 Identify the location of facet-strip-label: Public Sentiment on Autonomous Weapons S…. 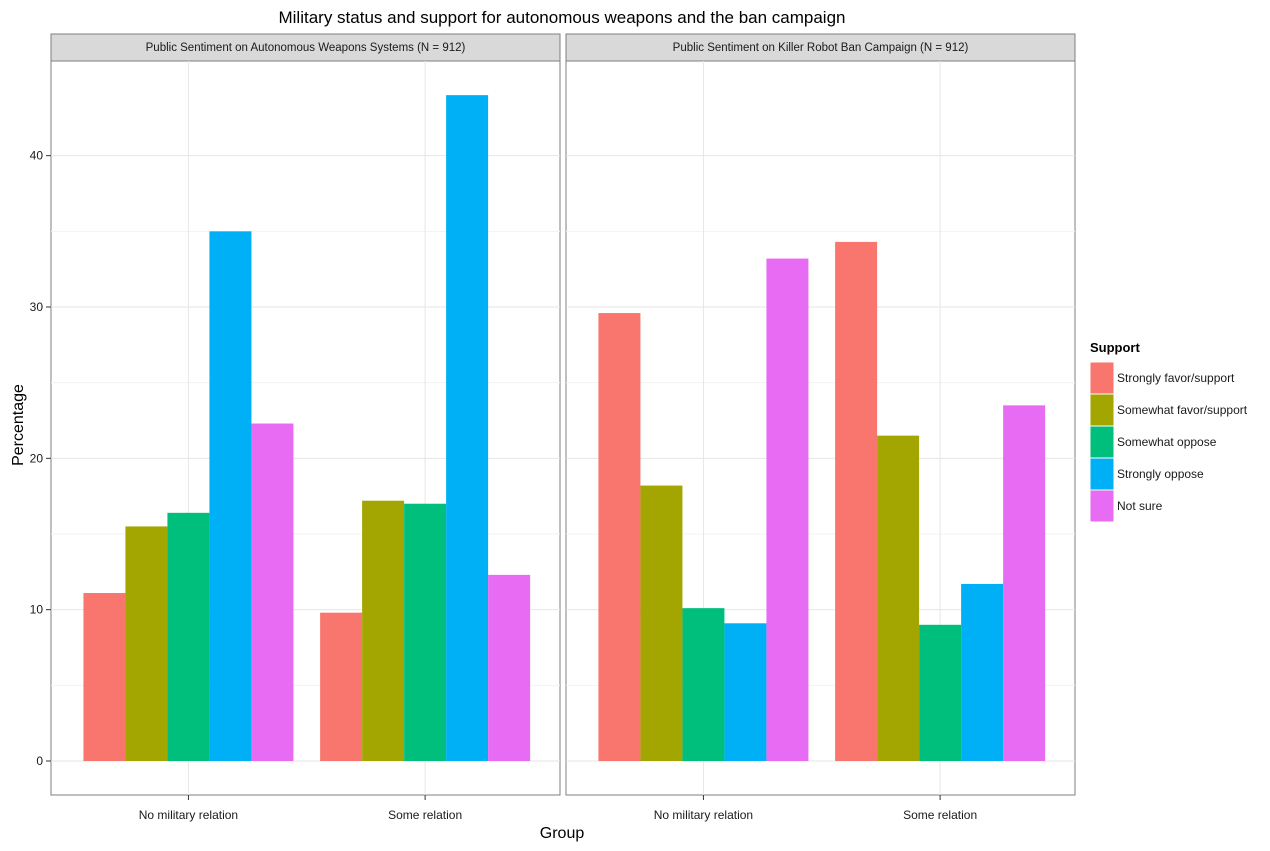
(306, 48).